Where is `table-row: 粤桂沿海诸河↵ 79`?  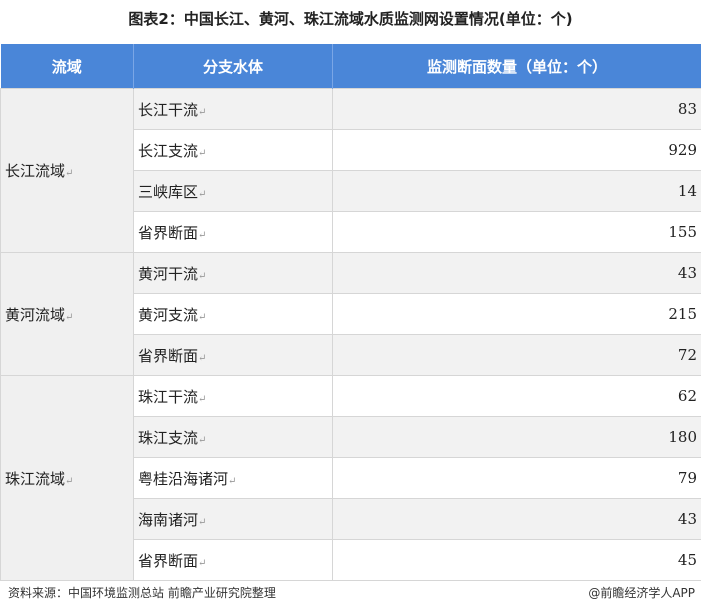 table-row: 粤桂沿海诸河↵ 79 is located at coordinates (351, 478).